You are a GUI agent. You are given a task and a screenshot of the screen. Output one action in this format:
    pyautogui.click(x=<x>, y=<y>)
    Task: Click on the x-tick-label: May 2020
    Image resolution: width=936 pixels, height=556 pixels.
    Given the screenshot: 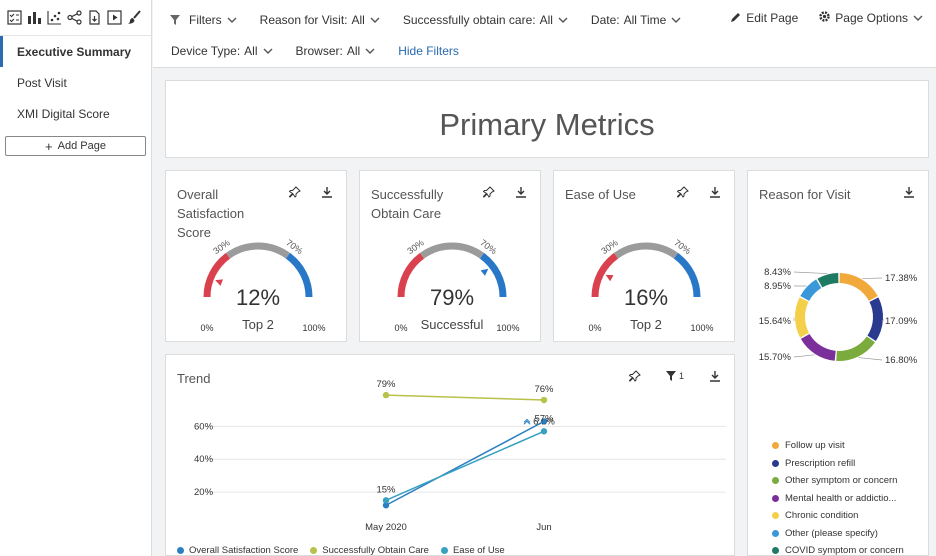 What is the action you would take?
    pyautogui.click(x=386, y=527)
    